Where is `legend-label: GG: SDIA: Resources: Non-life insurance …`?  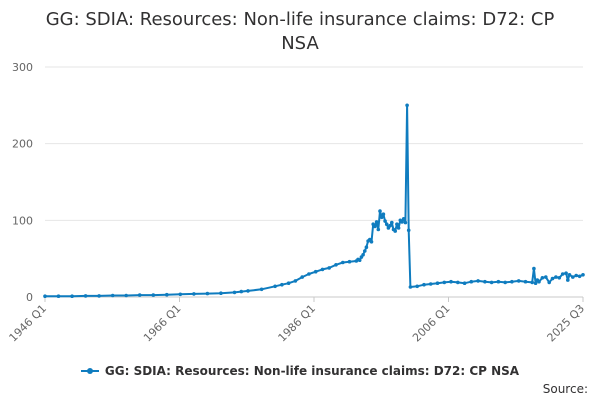 legend-label: GG: SDIA: Resources: Non-life insurance … is located at coordinates (312, 371).